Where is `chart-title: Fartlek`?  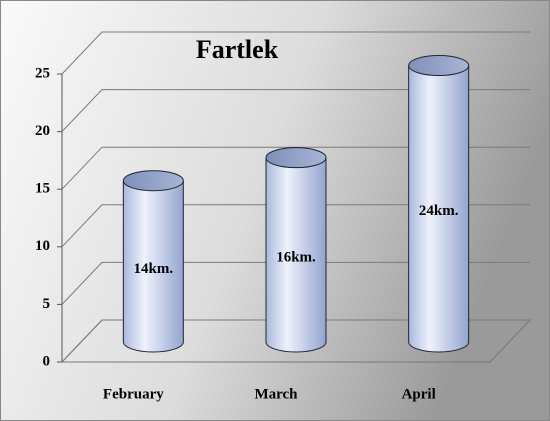
chart-title: Fartlek is located at coordinates (237, 49).